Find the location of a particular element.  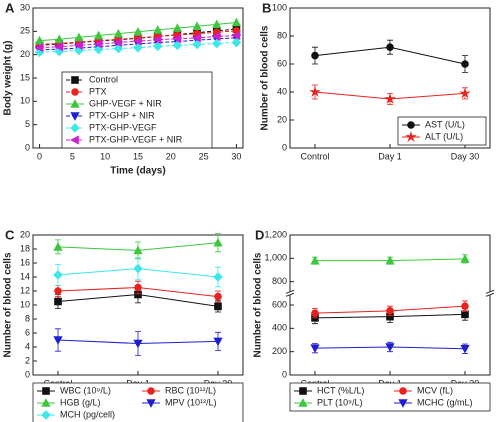

axis-break is located at coordinates (490, 291).